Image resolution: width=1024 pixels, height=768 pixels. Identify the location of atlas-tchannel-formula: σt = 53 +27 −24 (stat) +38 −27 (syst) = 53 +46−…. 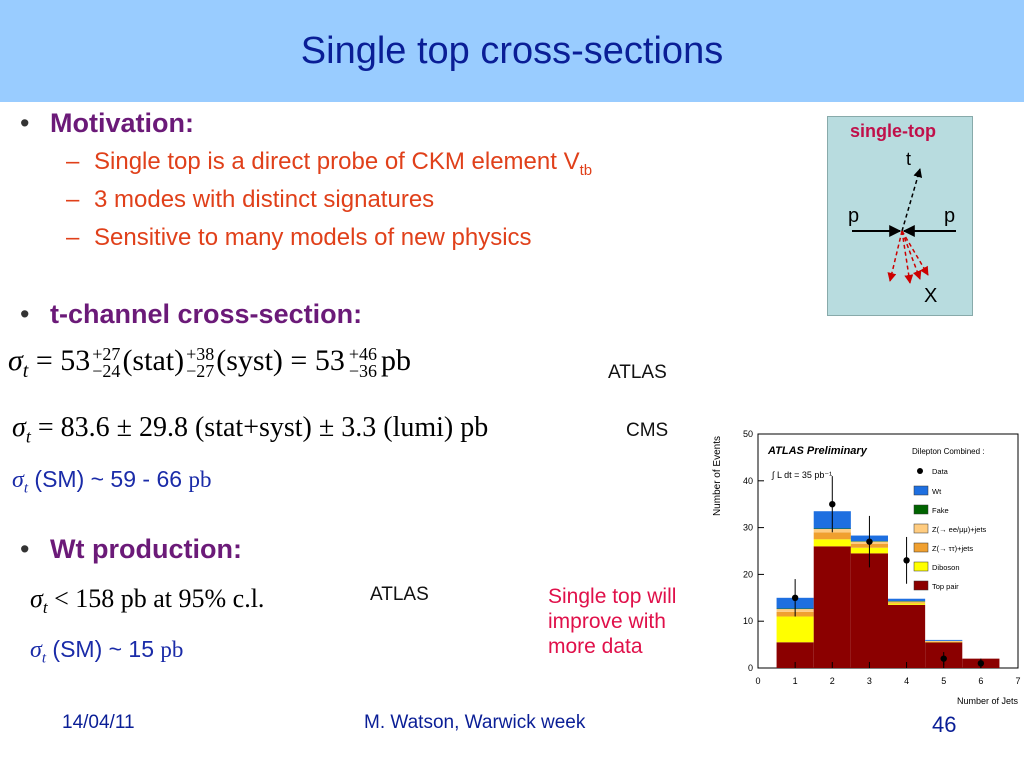
(209, 363).